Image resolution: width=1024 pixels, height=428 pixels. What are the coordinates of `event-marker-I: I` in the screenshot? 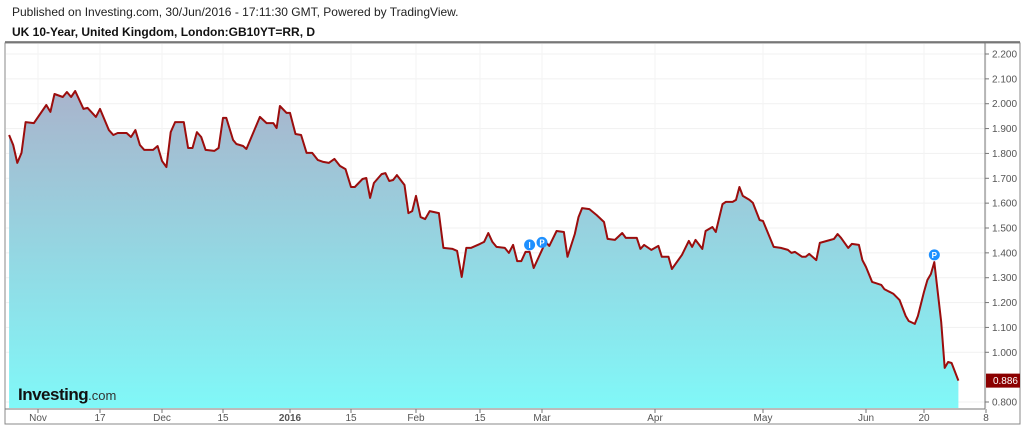 It's located at (530, 245).